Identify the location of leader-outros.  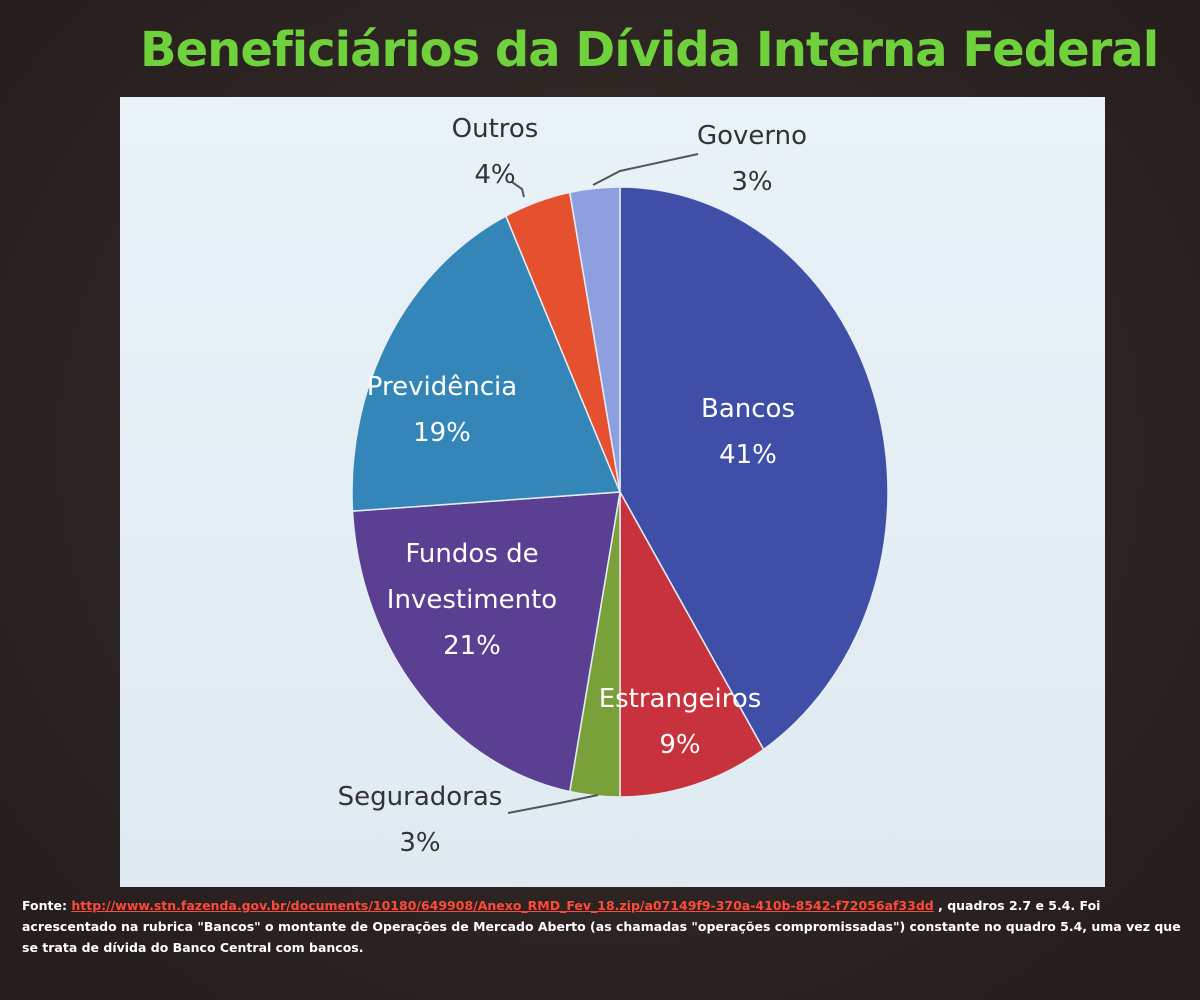
(518, 189).